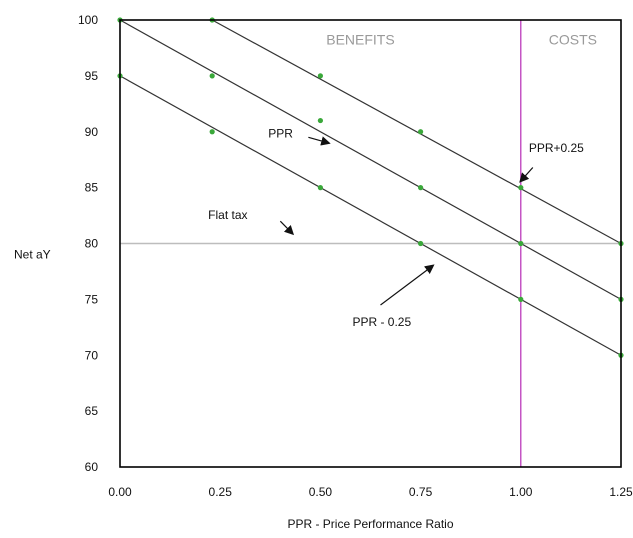 The height and width of the screenshot is (538, 633). What do you see at coordinates (421, 492) in the screenshot?
I see `x-tick-label: 0.75` at bounding box center [421, 492].